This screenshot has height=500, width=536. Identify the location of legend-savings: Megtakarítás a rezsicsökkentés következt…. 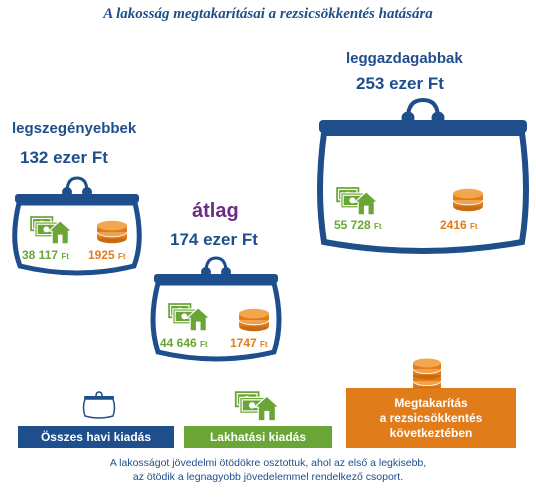
(431, 418).